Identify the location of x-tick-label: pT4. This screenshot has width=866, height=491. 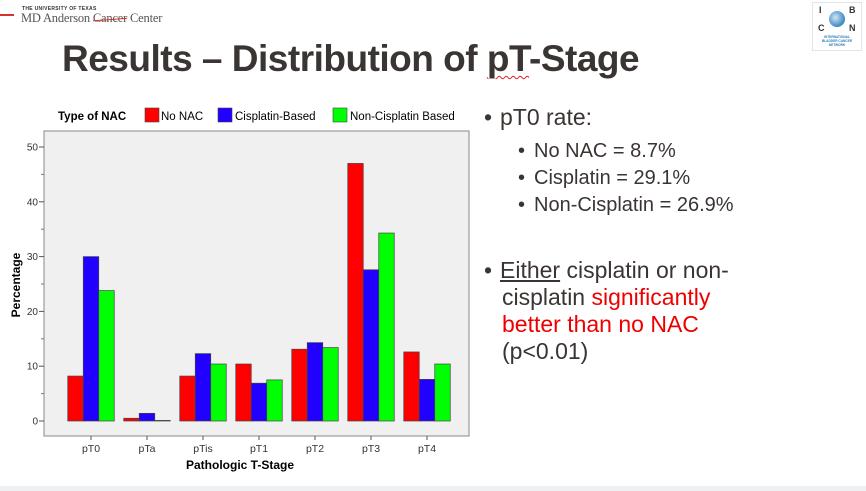
(427, 449).